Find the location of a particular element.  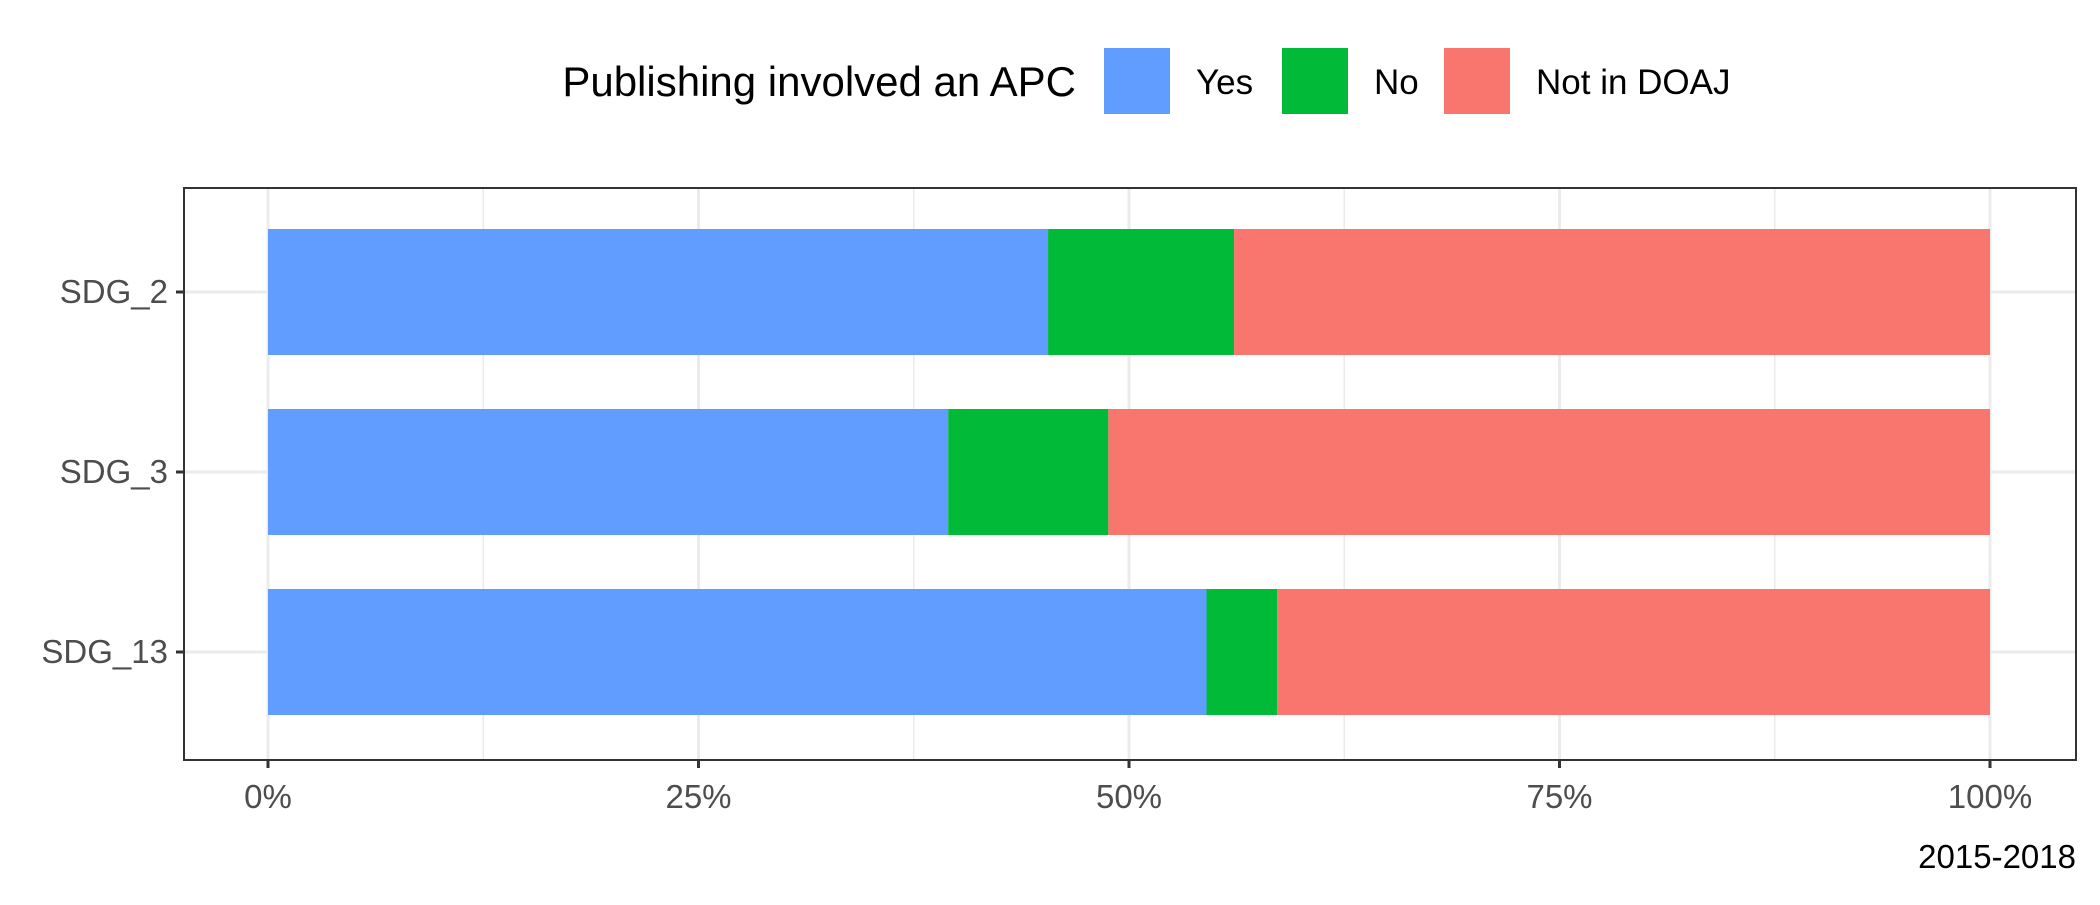

bar-sdg-13-not-in-doaj is located at coordinates (1633, 652).